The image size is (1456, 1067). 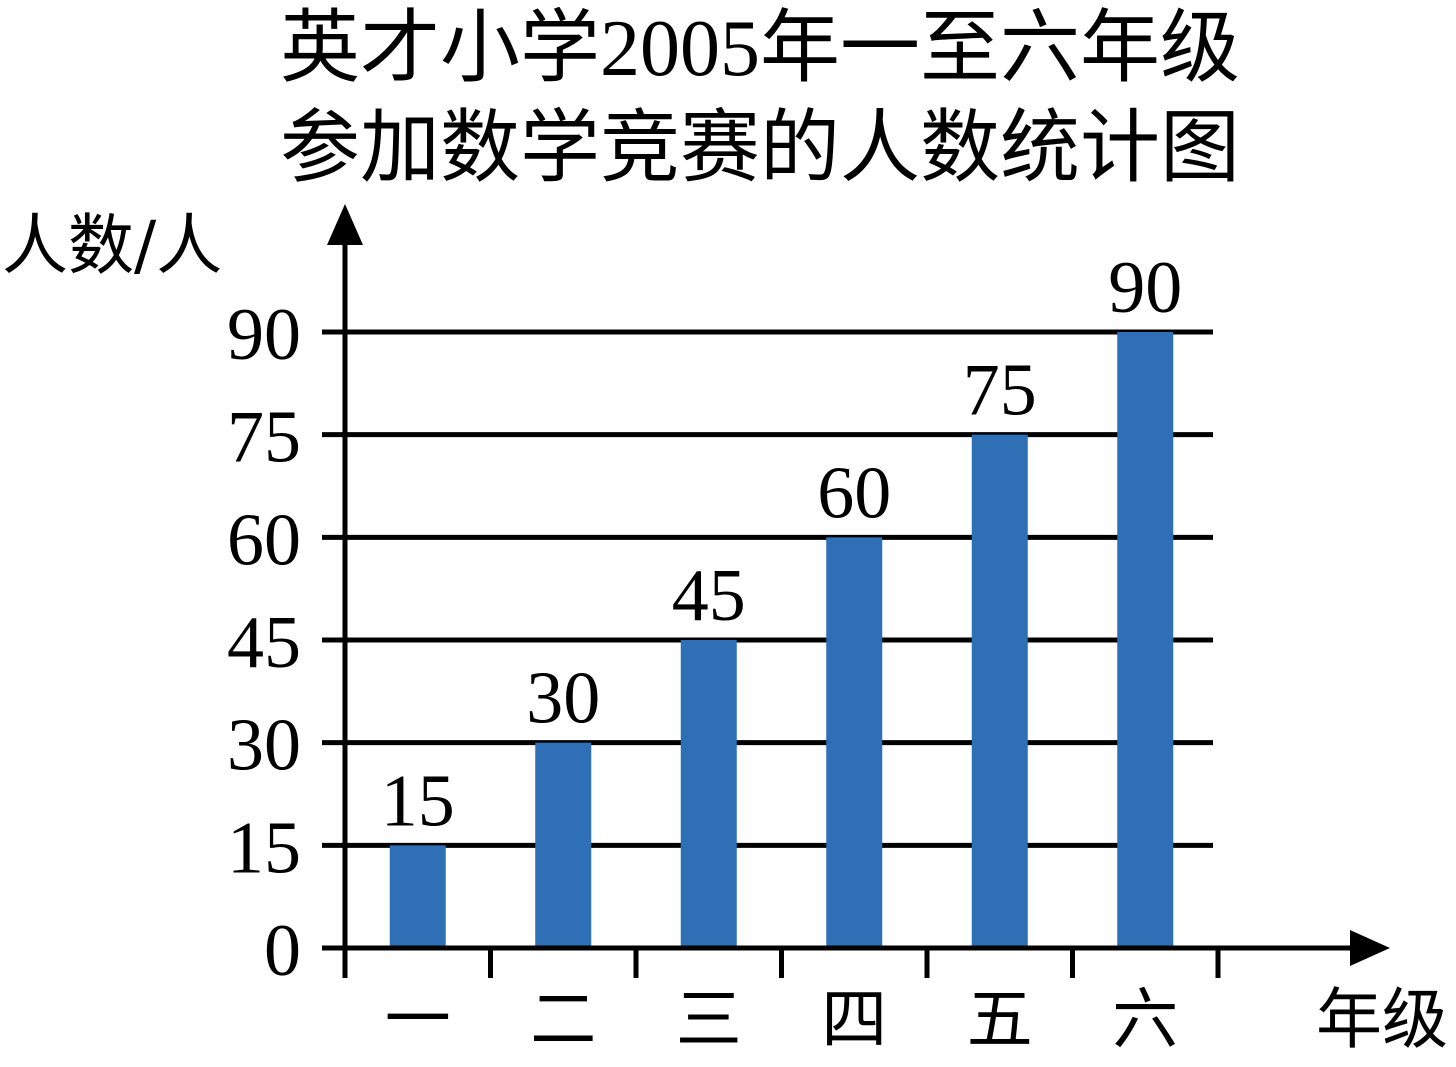 I want to click on x-tick-label: 一, so click(x=418, y=1019).